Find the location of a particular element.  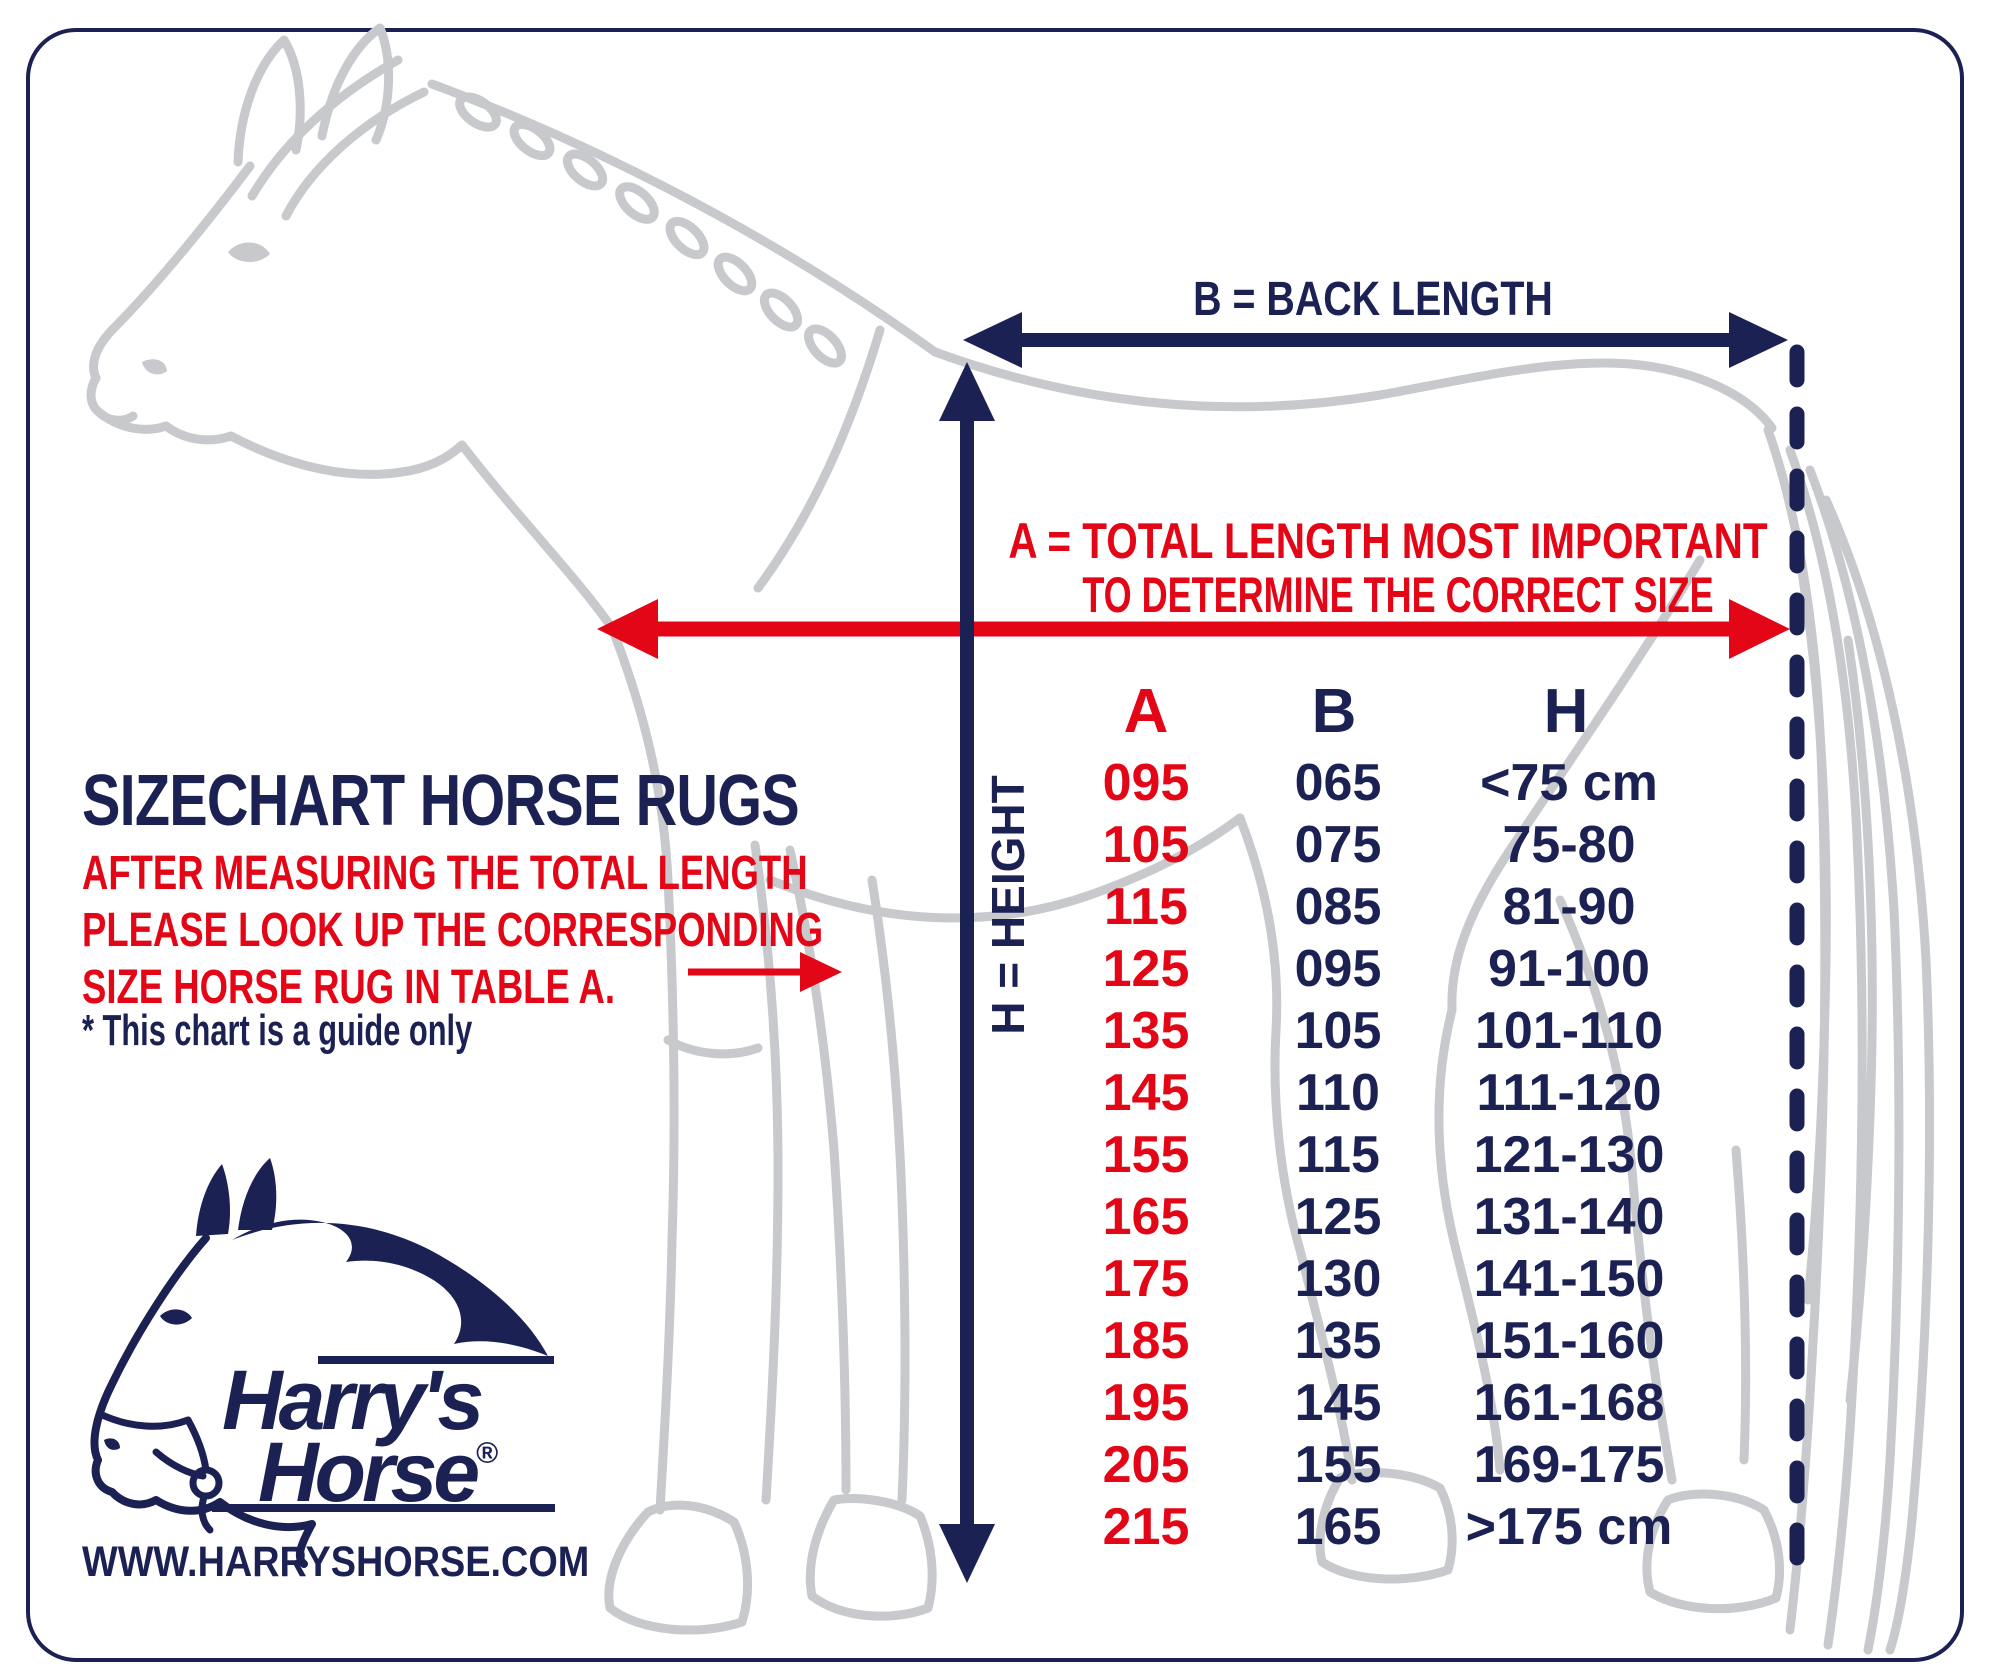

registered-trademark-symbol: ® is located at coordinates (487, 1453).